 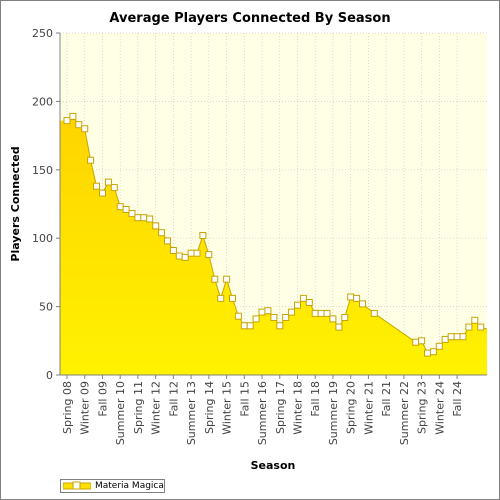 I want to click on legend: Materia Magica, so click(x=112, y=486).